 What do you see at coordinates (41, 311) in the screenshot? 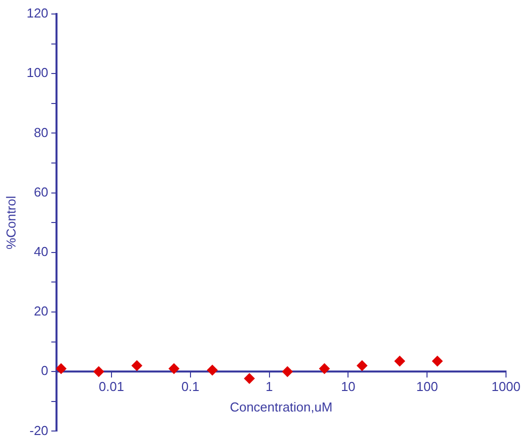
I see `y-tick-label: 20` at bounding box center [41, 311].